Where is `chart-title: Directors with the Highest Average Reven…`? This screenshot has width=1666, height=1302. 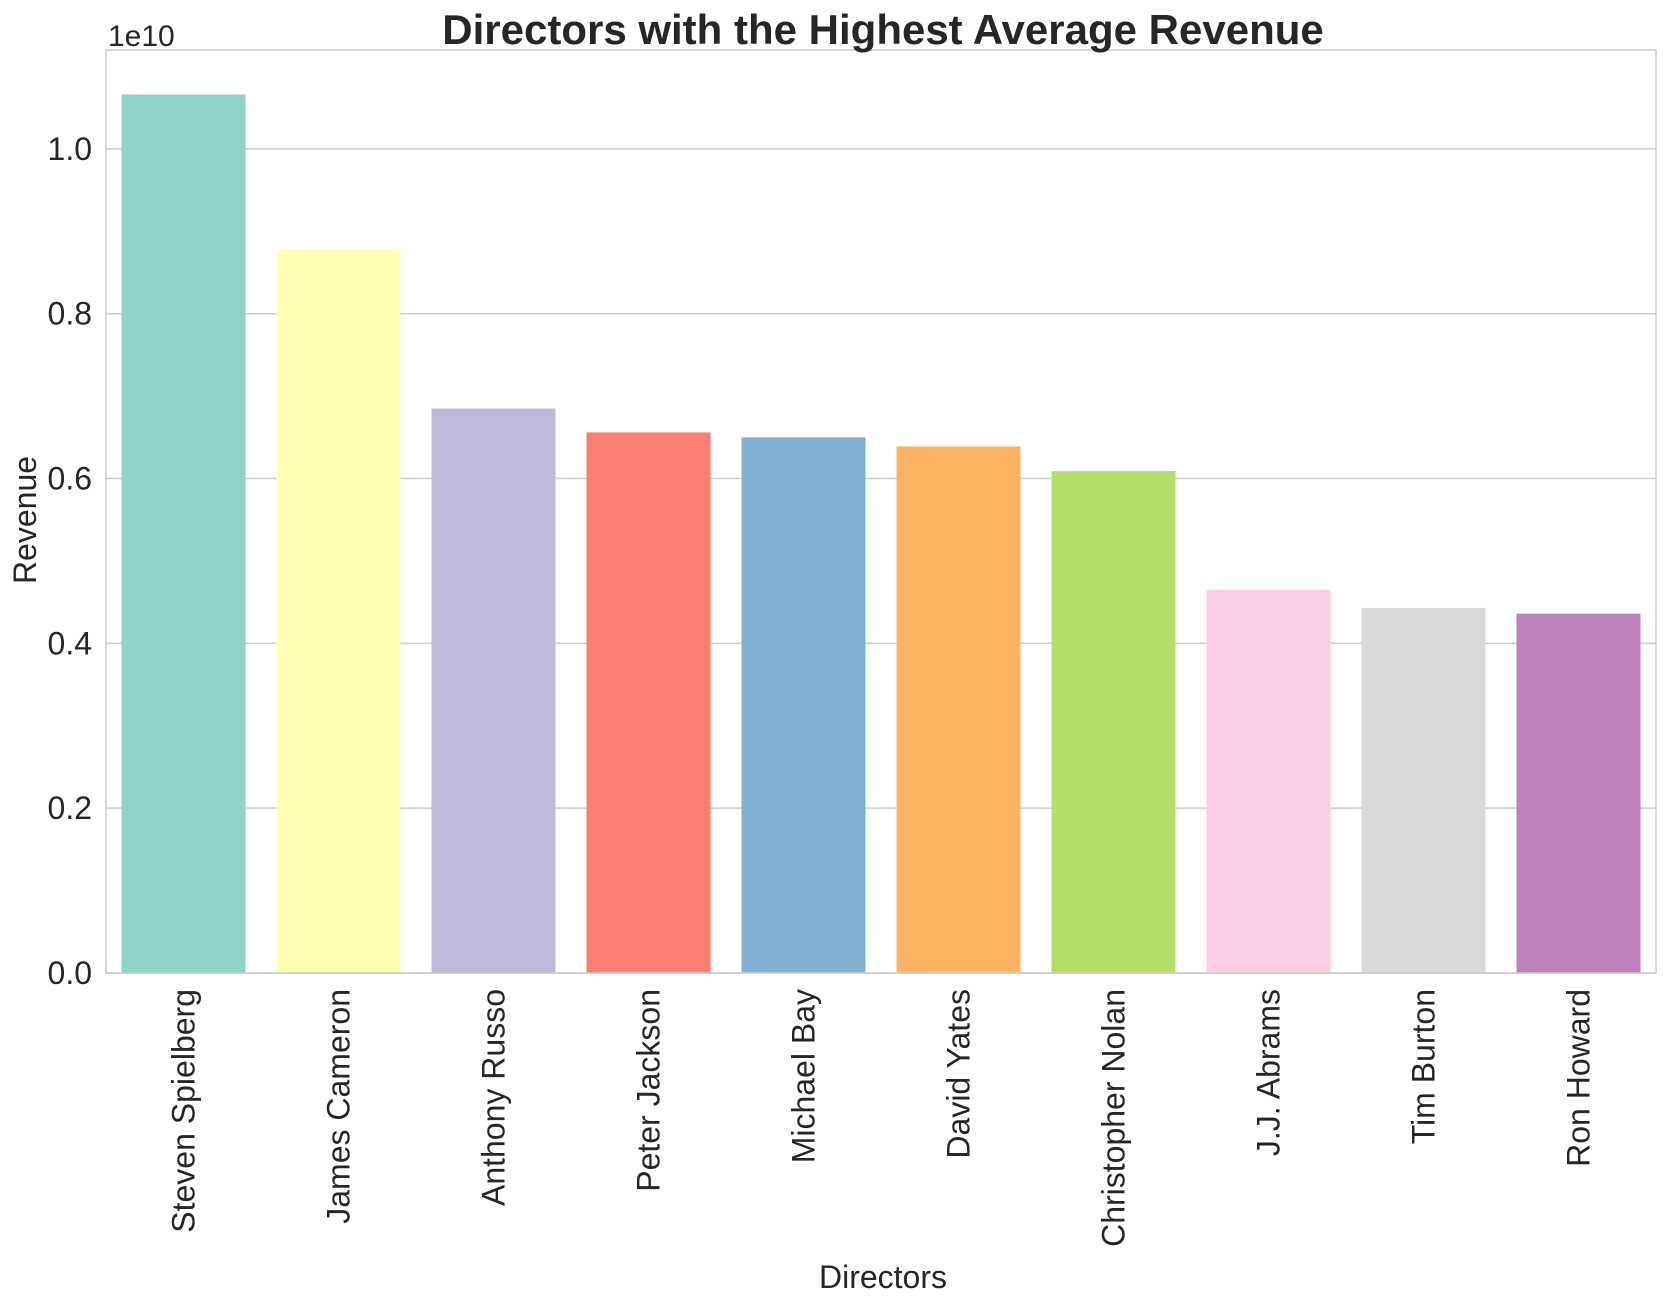
chart-title: Directors with the Highest Average Reven… is located at coordinates (882, 29).